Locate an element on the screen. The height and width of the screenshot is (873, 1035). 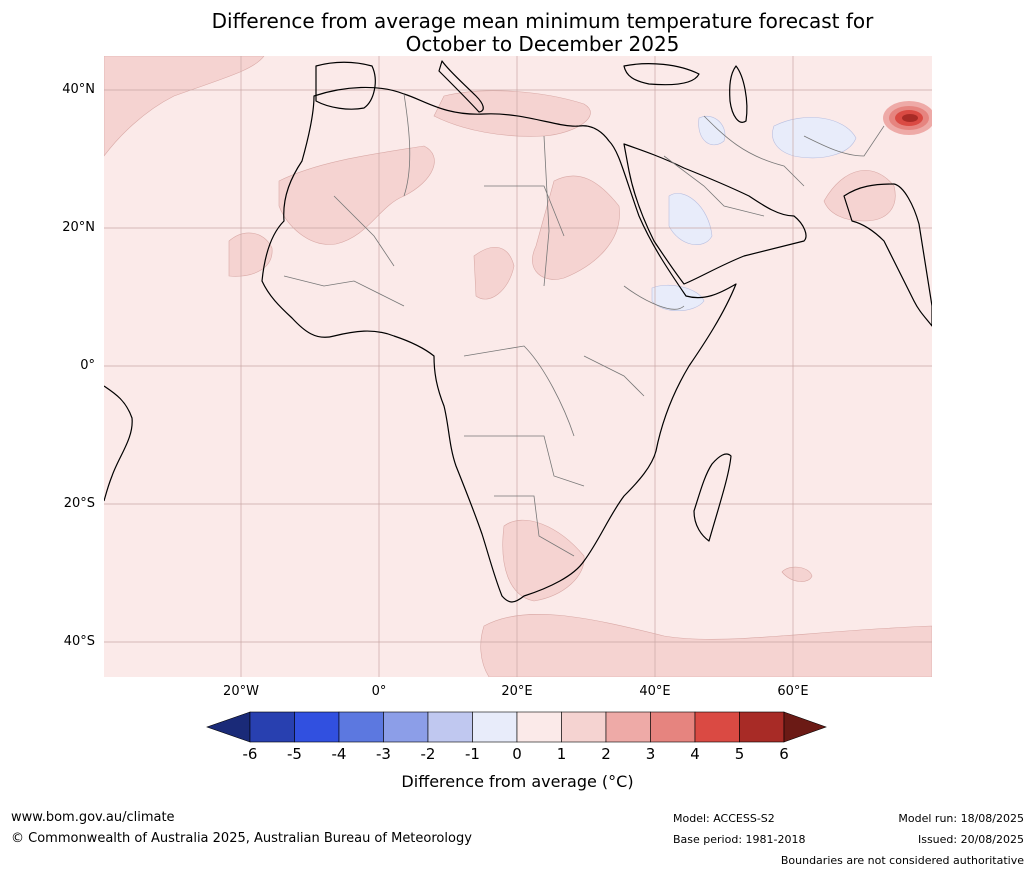
south-america-coastline is located at coordinates (118, 443).